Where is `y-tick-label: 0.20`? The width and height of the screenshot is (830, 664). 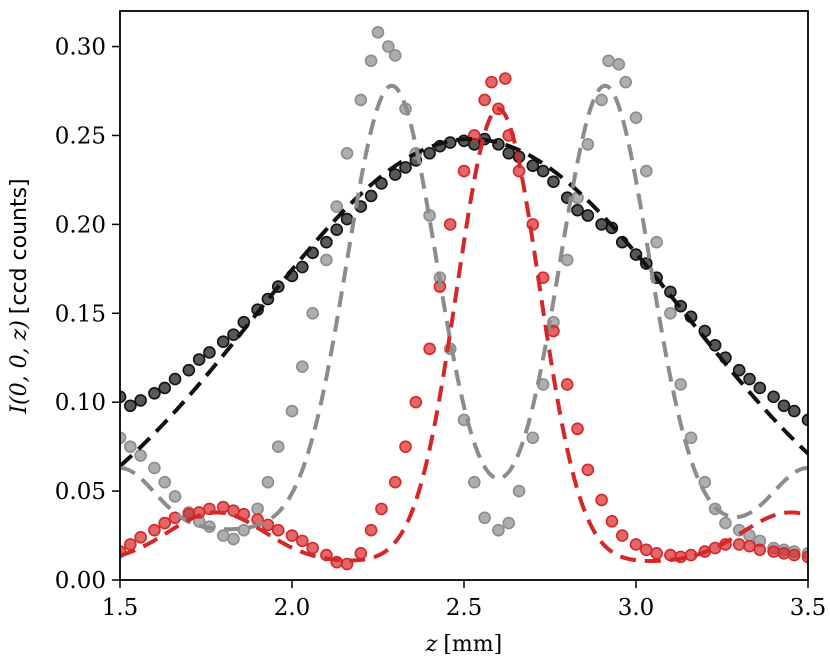
y-tick-label: 0.20 is located at coordinates (80, 225).